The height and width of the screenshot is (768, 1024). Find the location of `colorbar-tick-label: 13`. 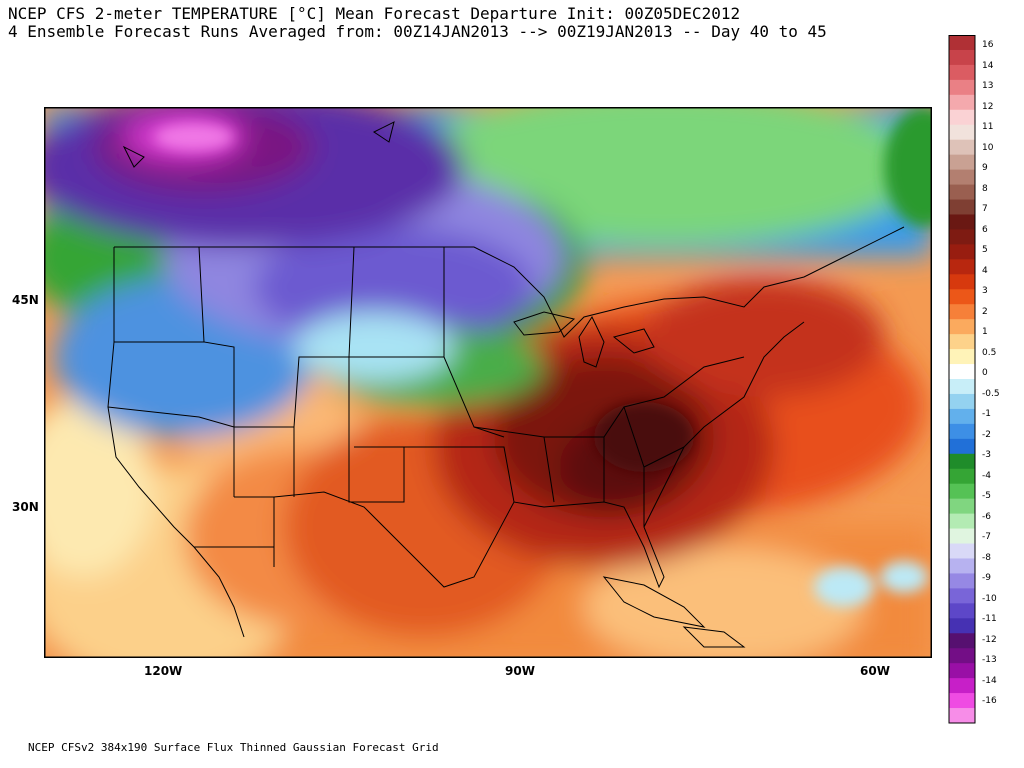

colorbar-tick-label: 13 is located at coordinates (988, 86).